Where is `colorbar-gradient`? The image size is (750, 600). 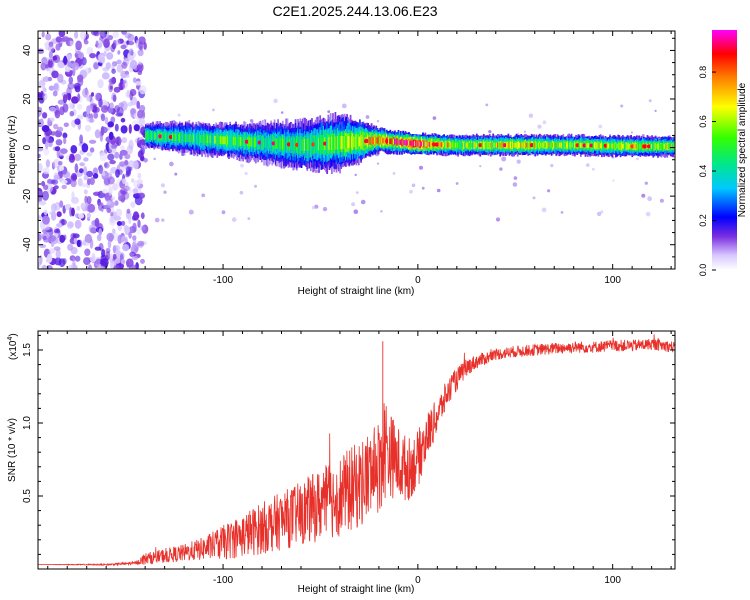
colorbar-gradient is located at coordinates (724, 150).